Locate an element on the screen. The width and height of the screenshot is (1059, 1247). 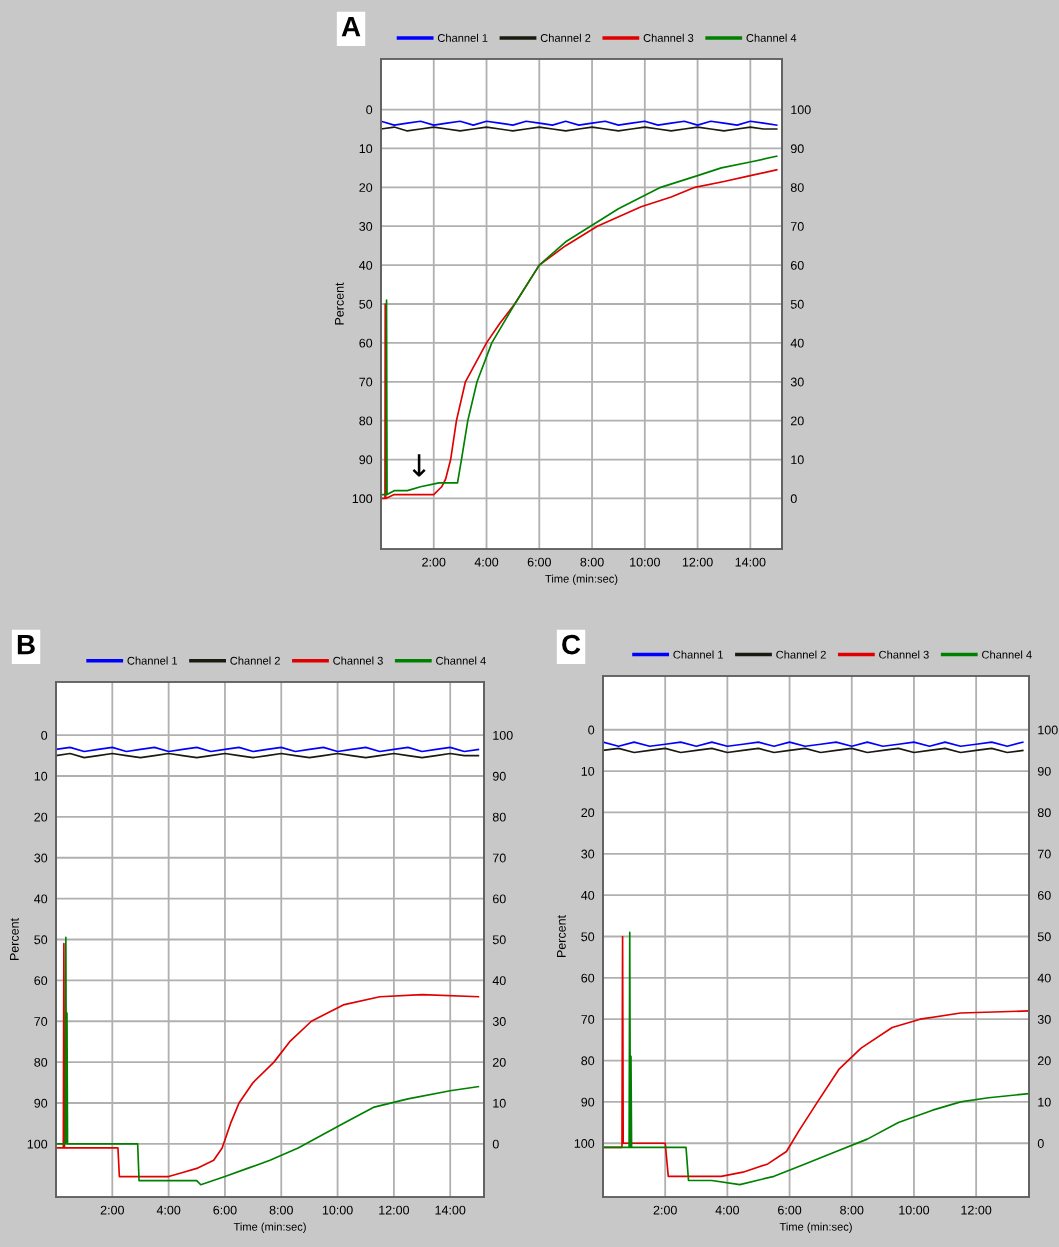
chart-title: C is located at coordinates (571, 644).